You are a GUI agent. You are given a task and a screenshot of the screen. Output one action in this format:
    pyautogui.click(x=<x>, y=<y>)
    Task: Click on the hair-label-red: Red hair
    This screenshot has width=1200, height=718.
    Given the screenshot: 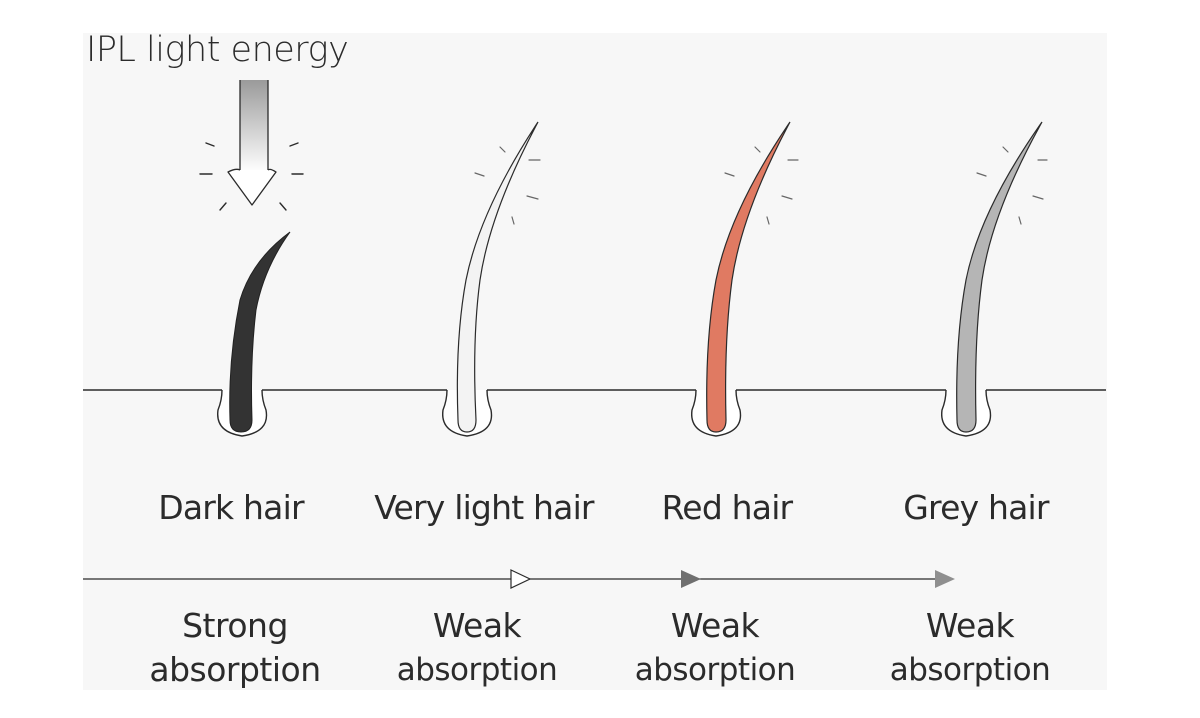 What is the action you would take?
    pyautogui.click(x=727, y=507)
    